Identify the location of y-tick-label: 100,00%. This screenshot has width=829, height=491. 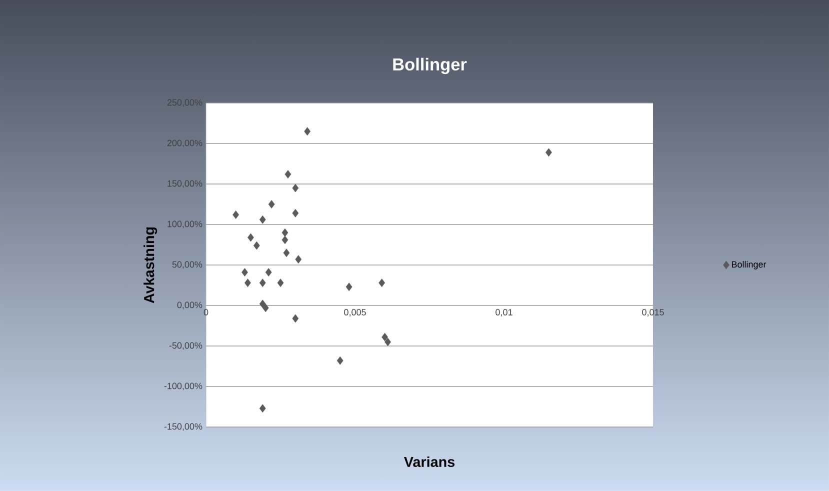
(185, 224).